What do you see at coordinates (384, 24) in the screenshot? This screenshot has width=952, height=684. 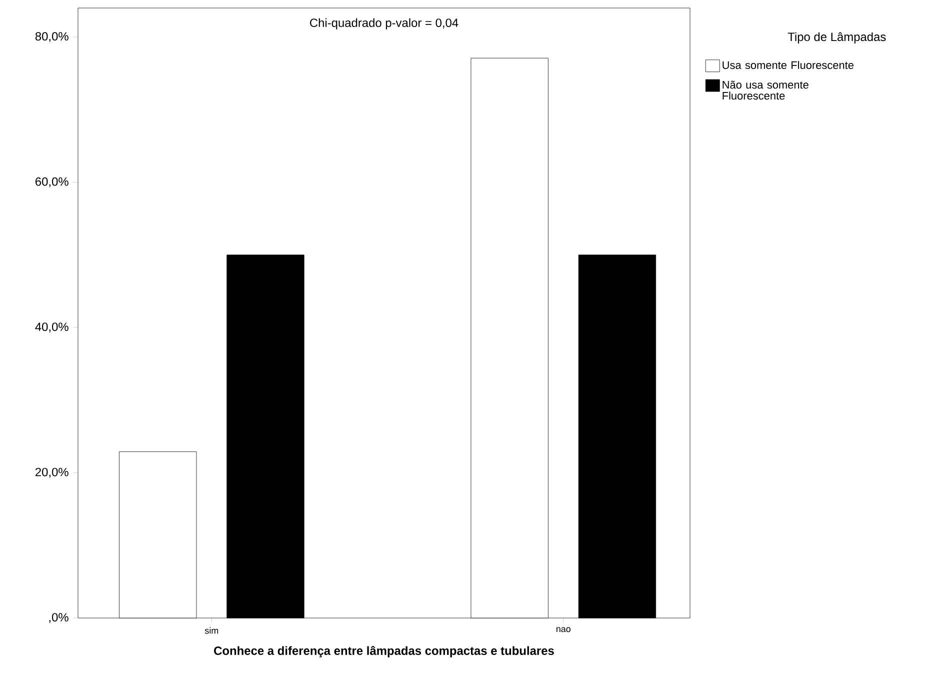 I see `annotation: Chi-quadrado p-valor = 0,04` at bounding box center [384, 24].